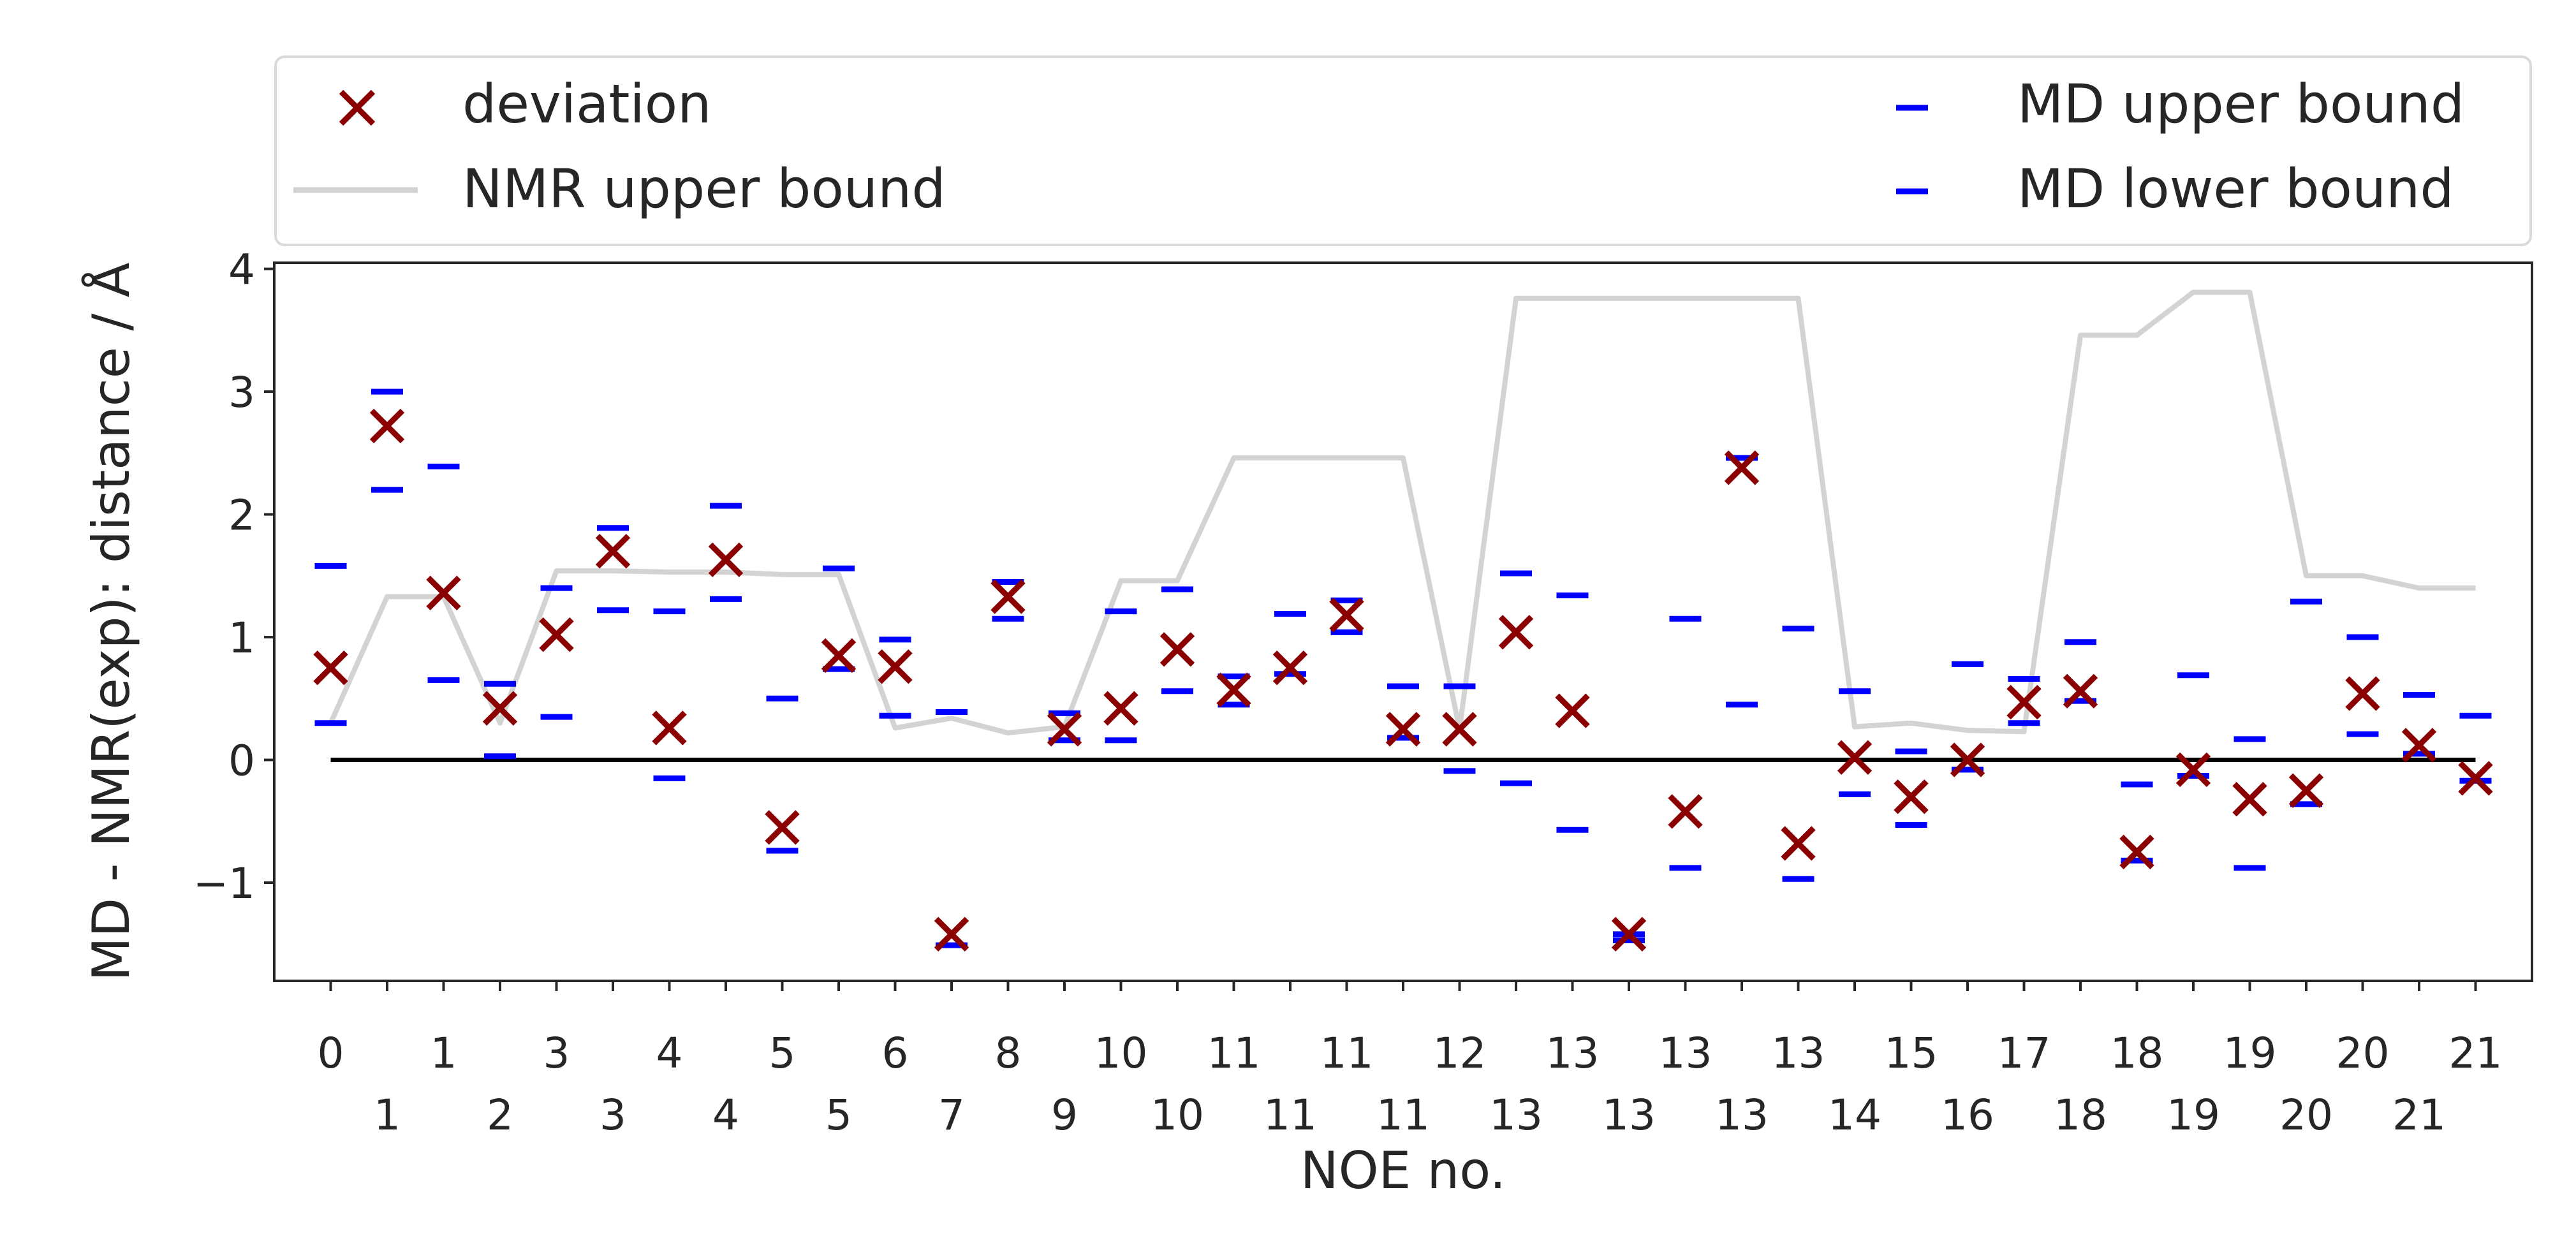  Describe the element at coordinates (2363, 1053) in the screenshot. I see `x-tick-label-36: 20` at that location.